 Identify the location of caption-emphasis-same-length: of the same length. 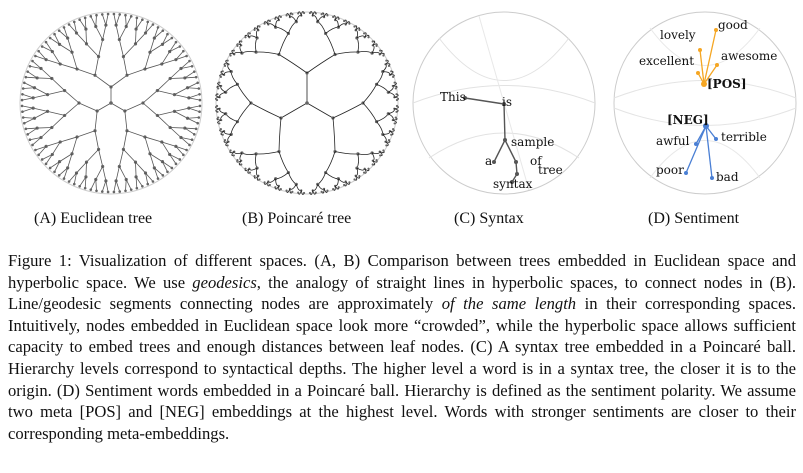
(509, 304).